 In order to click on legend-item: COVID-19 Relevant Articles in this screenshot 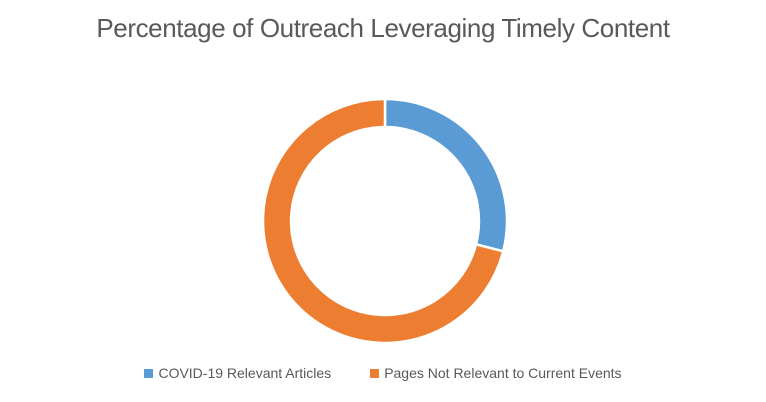, I will do `click(237, 373)`.